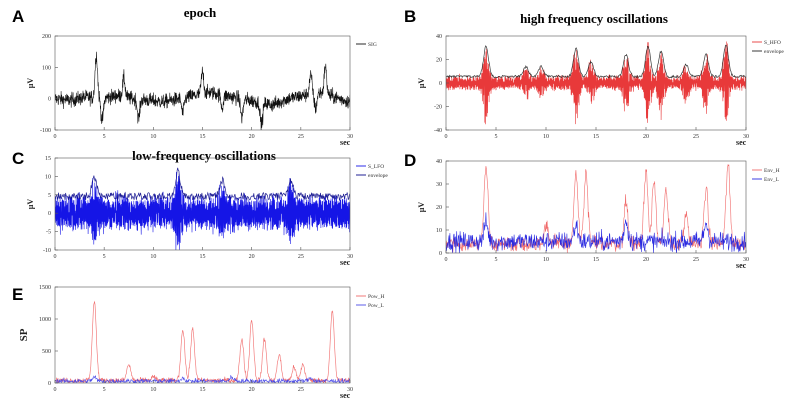  I want to click on y-tick-label: 5, so click(49, 196).